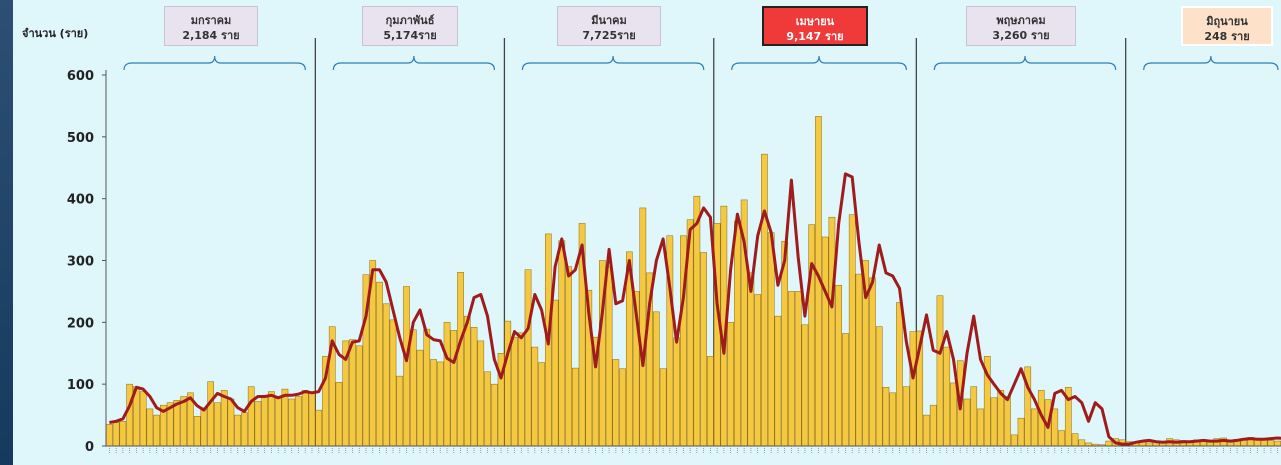  Describe the element at coordinates (80, 323) in the screenshot. I see `y-tick-label: 200` at that location.